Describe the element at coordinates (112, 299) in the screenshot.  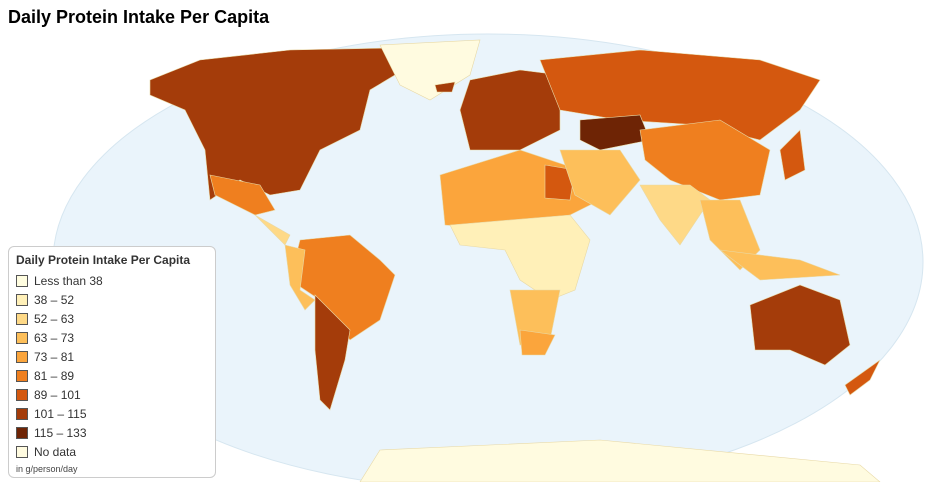
I see `legend-item: 38 – 52` at that location.